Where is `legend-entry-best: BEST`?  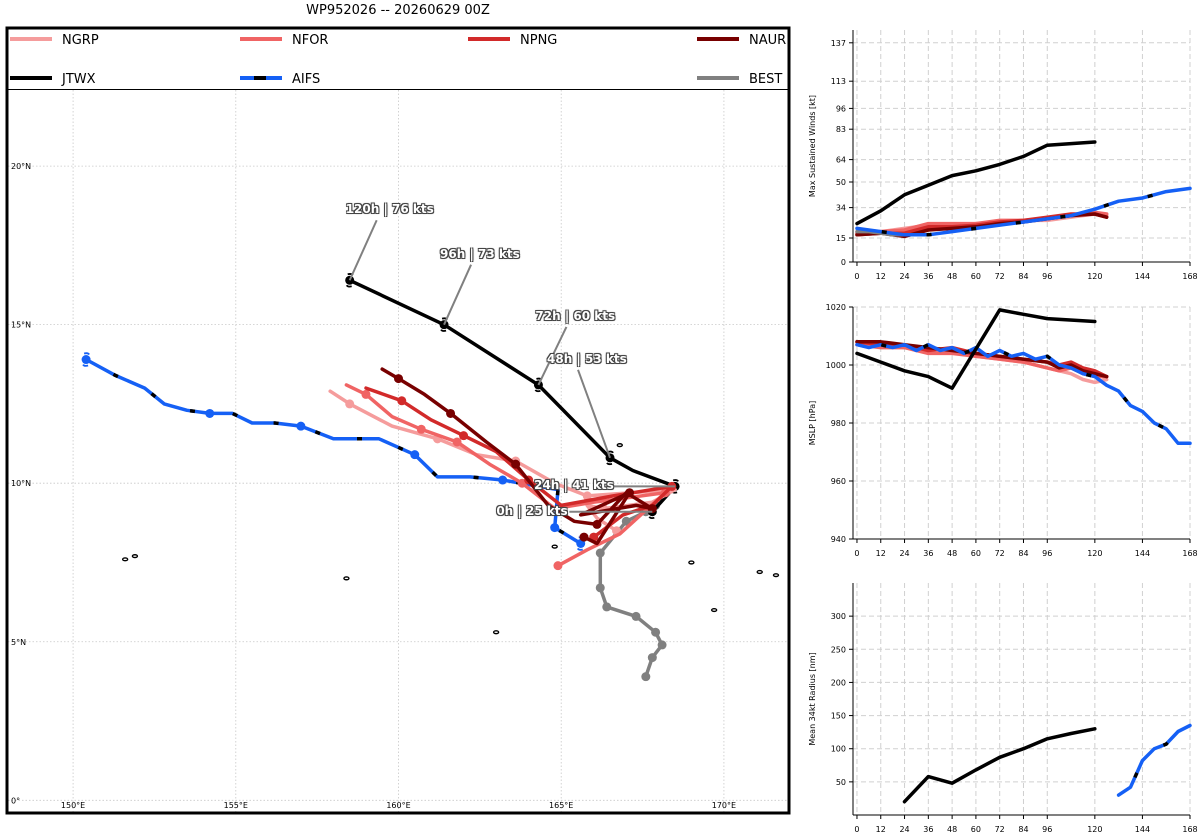
legend-entry-best: BEST is located at coordinates (739, 79).